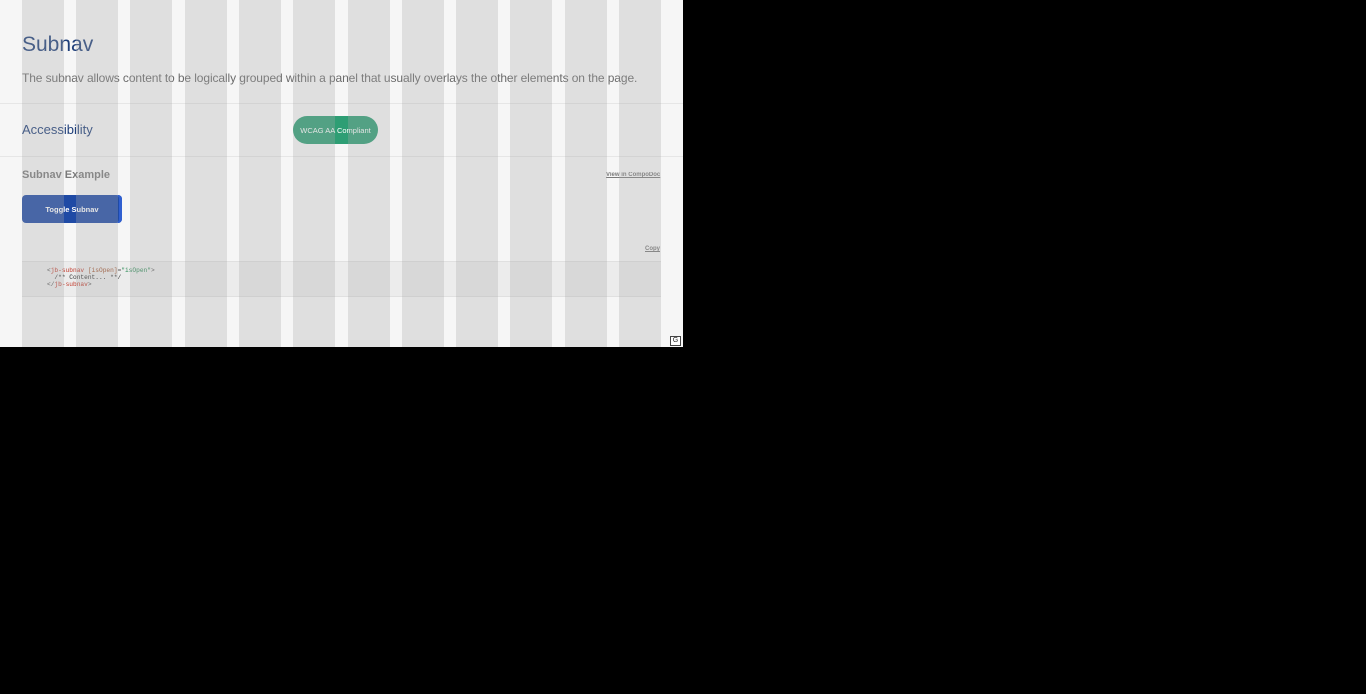 This screenshot has height=694, width=1366. I want to click on page-title: Subnav, so click(58, 44).